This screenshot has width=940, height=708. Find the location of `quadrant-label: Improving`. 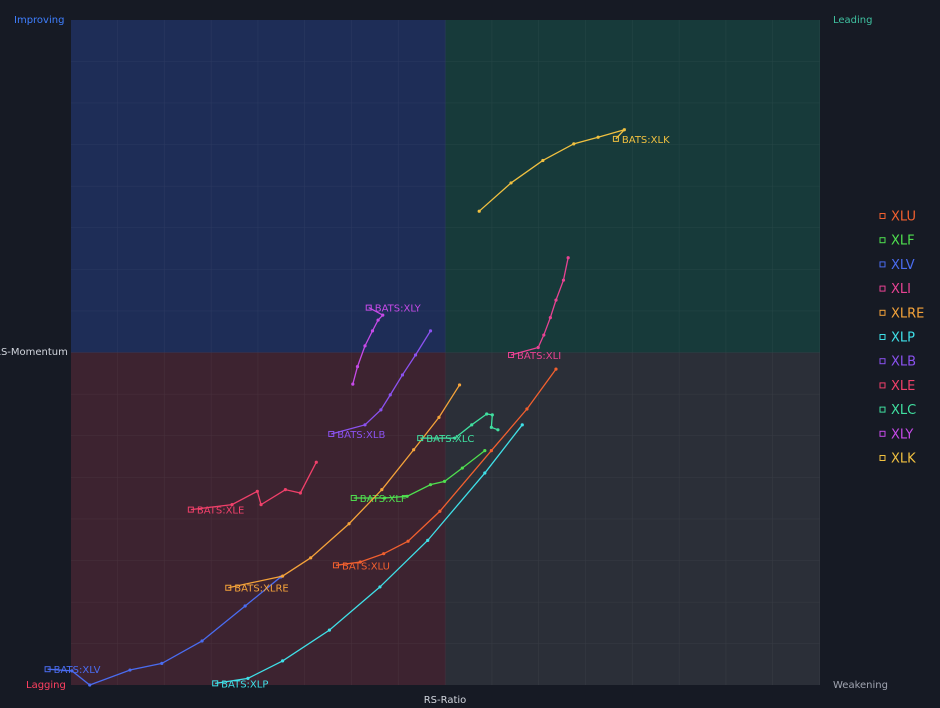

quadrant-label: Improving is located at coordinates (39, 20).